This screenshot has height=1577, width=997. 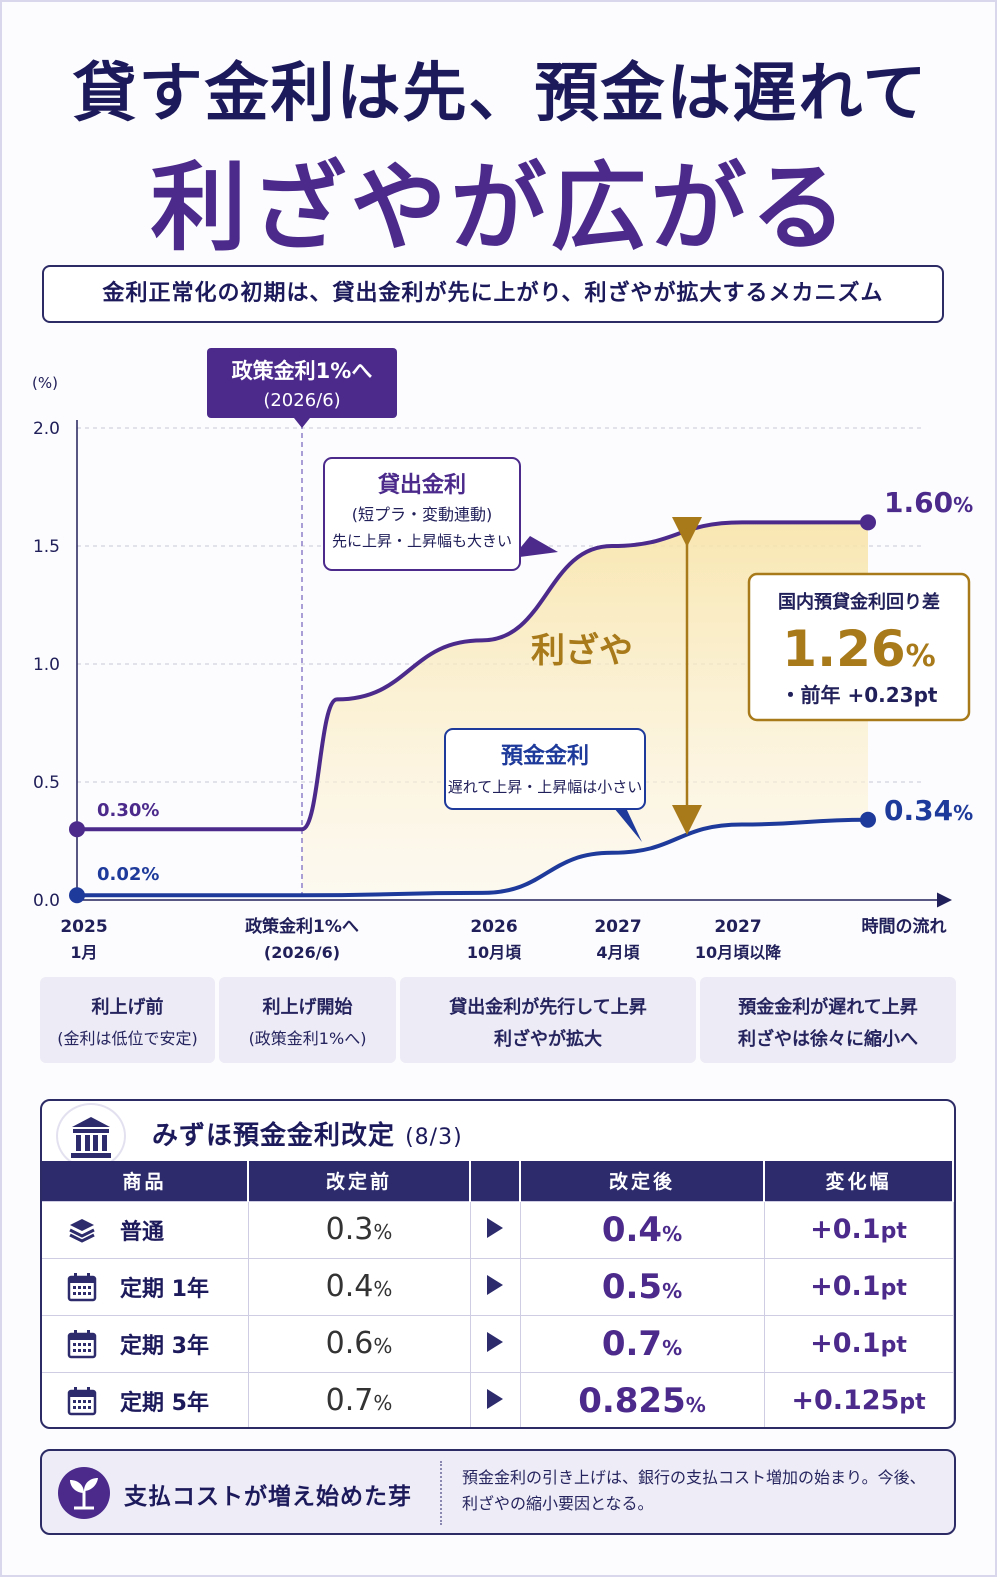 I want to click on cell-product: 普通, so click(x=145, y=1229).